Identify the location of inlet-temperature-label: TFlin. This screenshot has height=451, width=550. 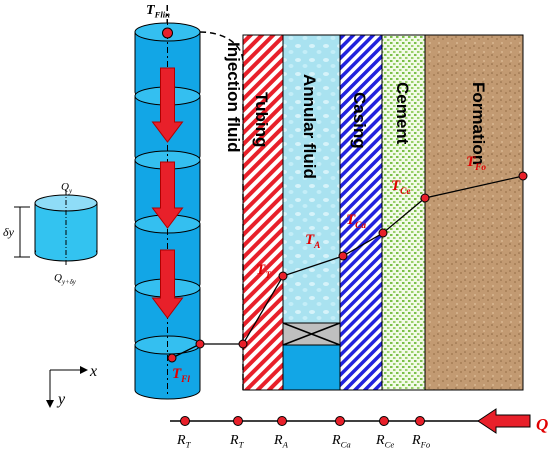
(158, 11).